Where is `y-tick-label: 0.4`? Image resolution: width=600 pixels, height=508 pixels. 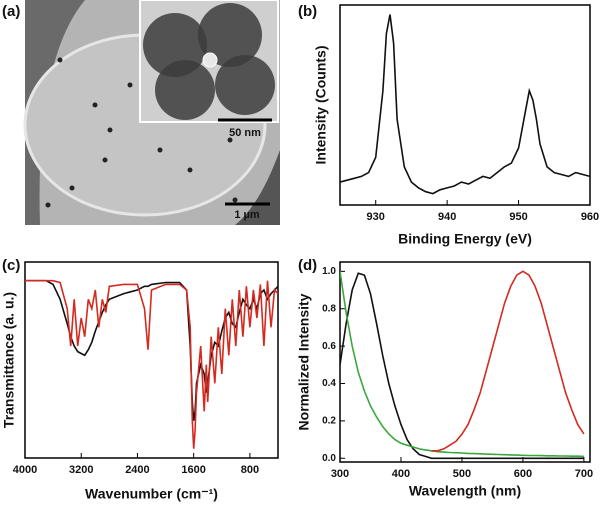
y-tick-label: 0.4 is located at coordinates (329, 383).